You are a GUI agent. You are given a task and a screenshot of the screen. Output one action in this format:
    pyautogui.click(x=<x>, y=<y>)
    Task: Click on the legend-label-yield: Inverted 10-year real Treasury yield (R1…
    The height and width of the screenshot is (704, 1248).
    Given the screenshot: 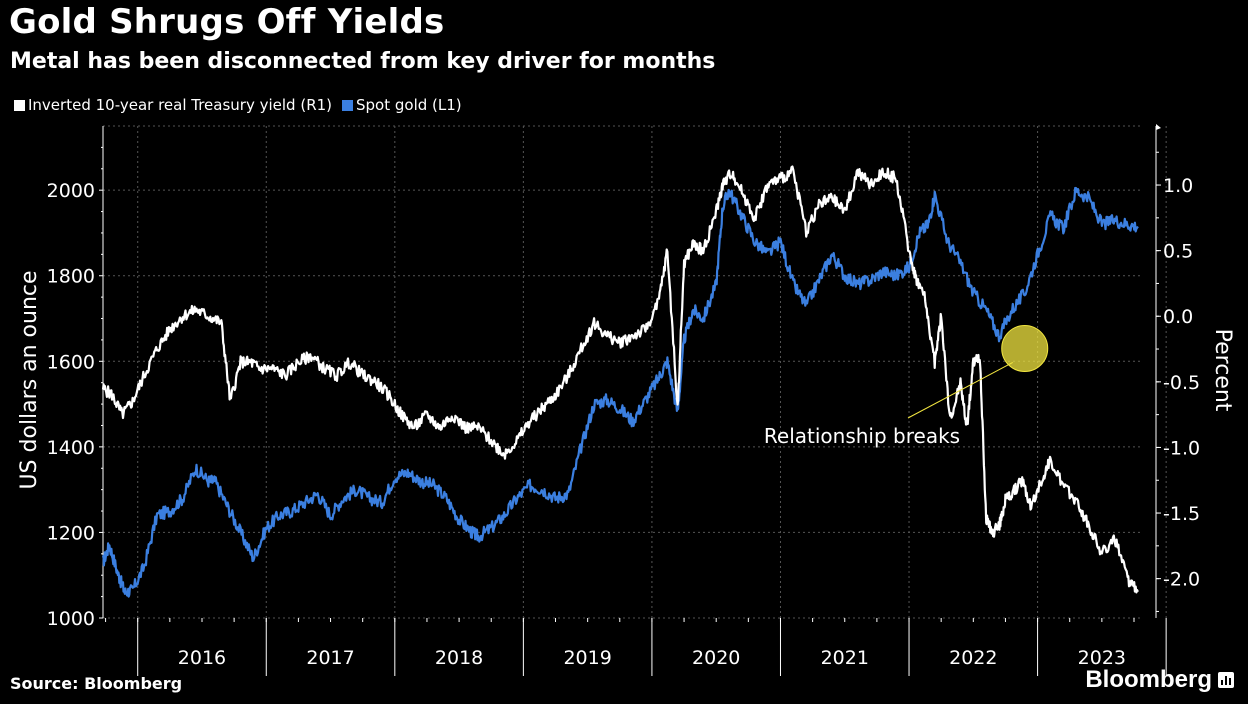 What is the action you would take?
    pyautogui.click(x=180, y=105)
    